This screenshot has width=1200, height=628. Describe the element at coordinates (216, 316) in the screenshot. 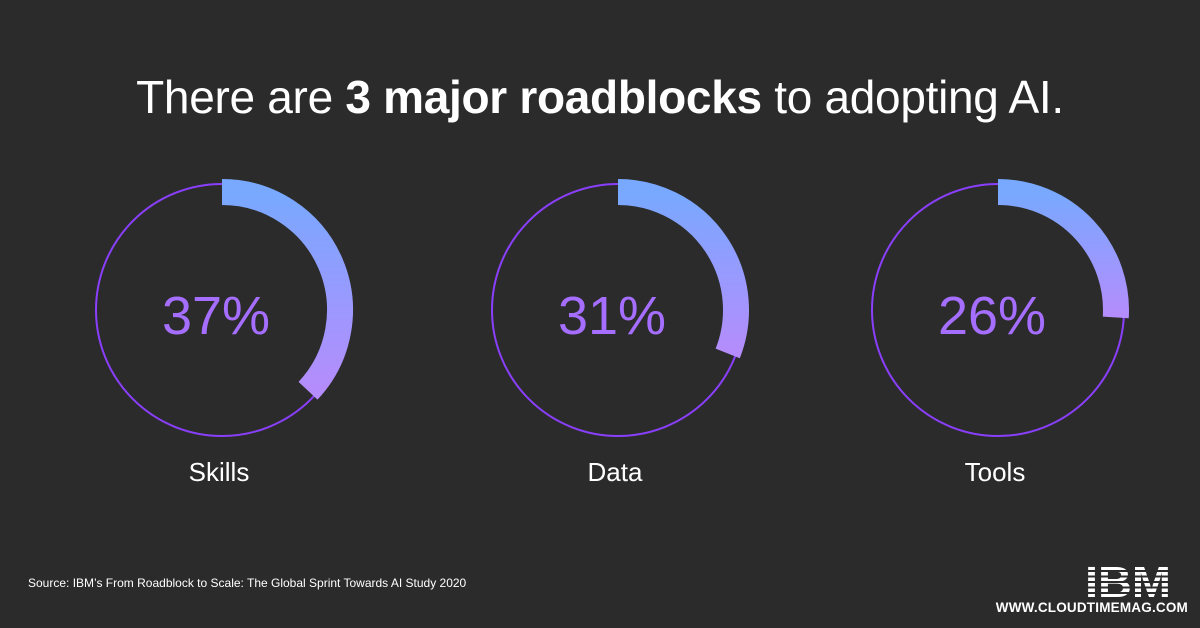

I see `value-label-skills: 37%` at that location.